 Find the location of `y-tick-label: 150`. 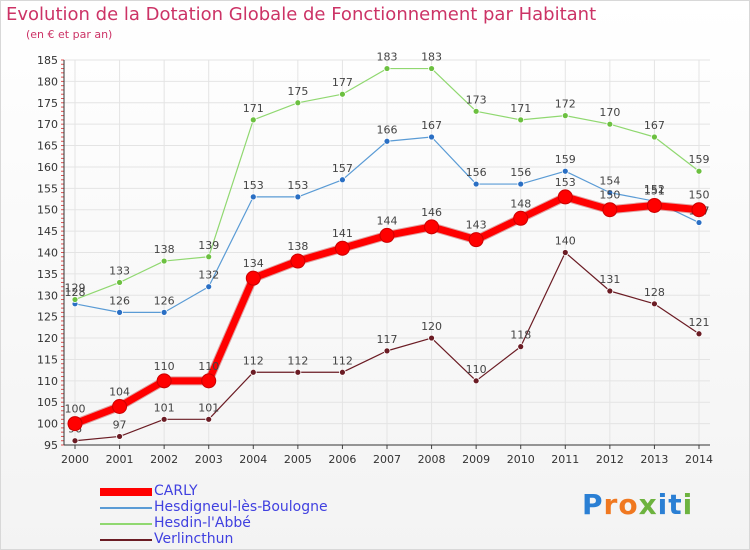

y-tick-label: 150 is located at coordinates (47, 210).